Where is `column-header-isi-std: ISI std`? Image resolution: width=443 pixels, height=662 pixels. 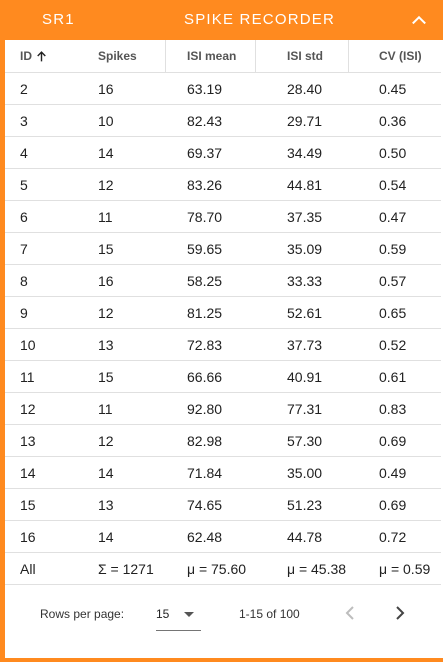 column-header-isi-std: ISI std is located at coordinates (333, 56).